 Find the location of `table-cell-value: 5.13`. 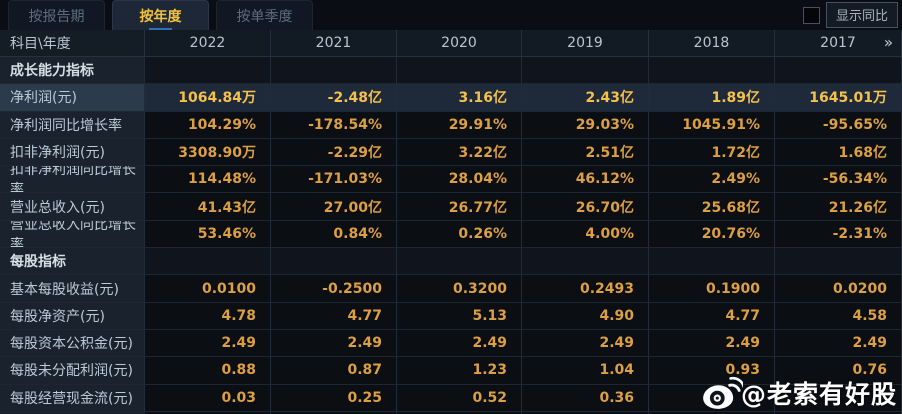

table-cell-value: 5.13 is located at coordinates (459, 316).